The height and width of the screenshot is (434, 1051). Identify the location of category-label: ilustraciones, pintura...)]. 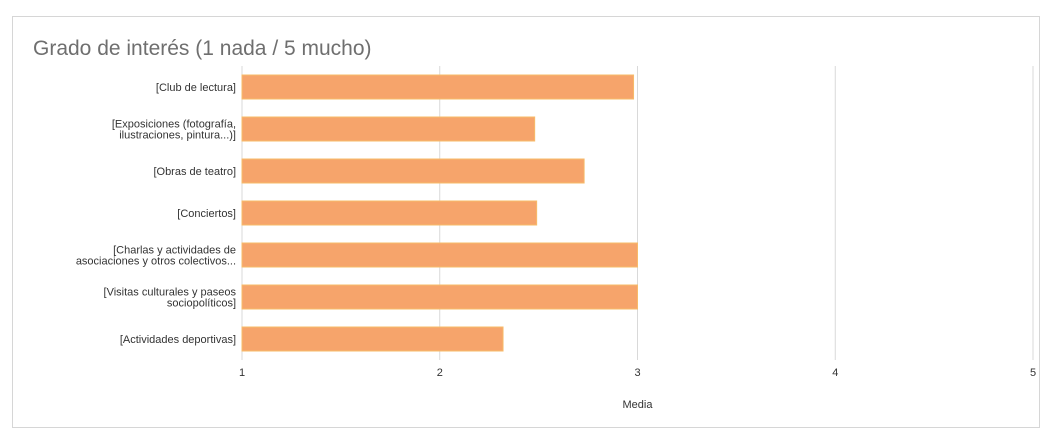
(177, 136).